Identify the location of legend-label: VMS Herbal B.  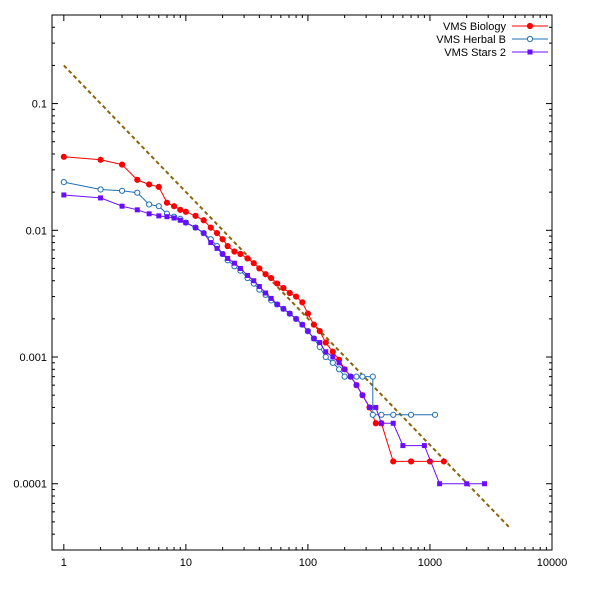
(471, 40).